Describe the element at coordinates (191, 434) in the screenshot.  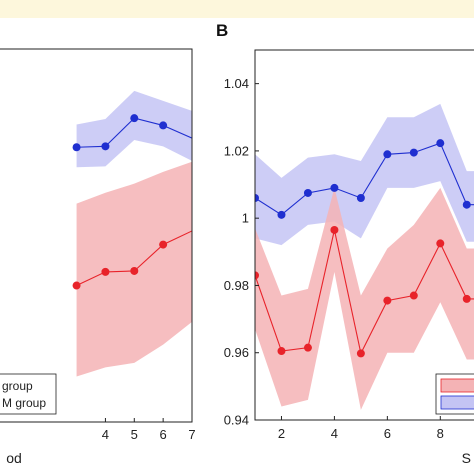
I see `x-tick-label-a-7: 7` at that location.